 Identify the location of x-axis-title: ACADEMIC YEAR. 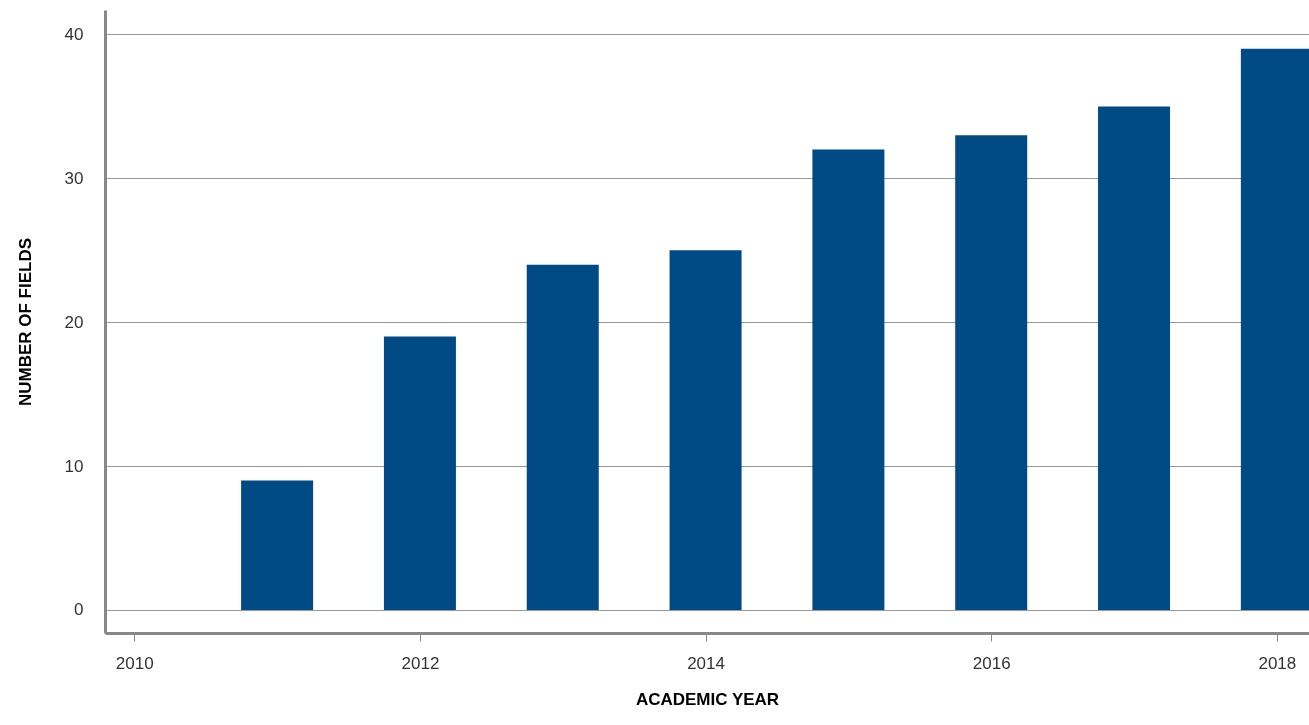
(707, 699).